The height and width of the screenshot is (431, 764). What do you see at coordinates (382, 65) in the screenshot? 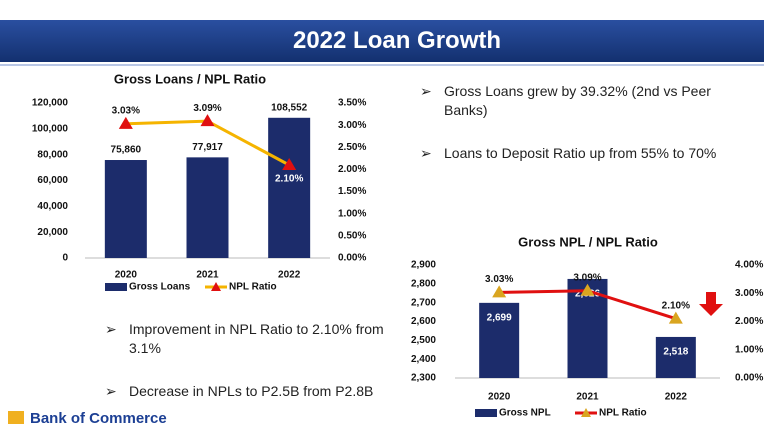
I see `divider` at bounding box center [382, 65].